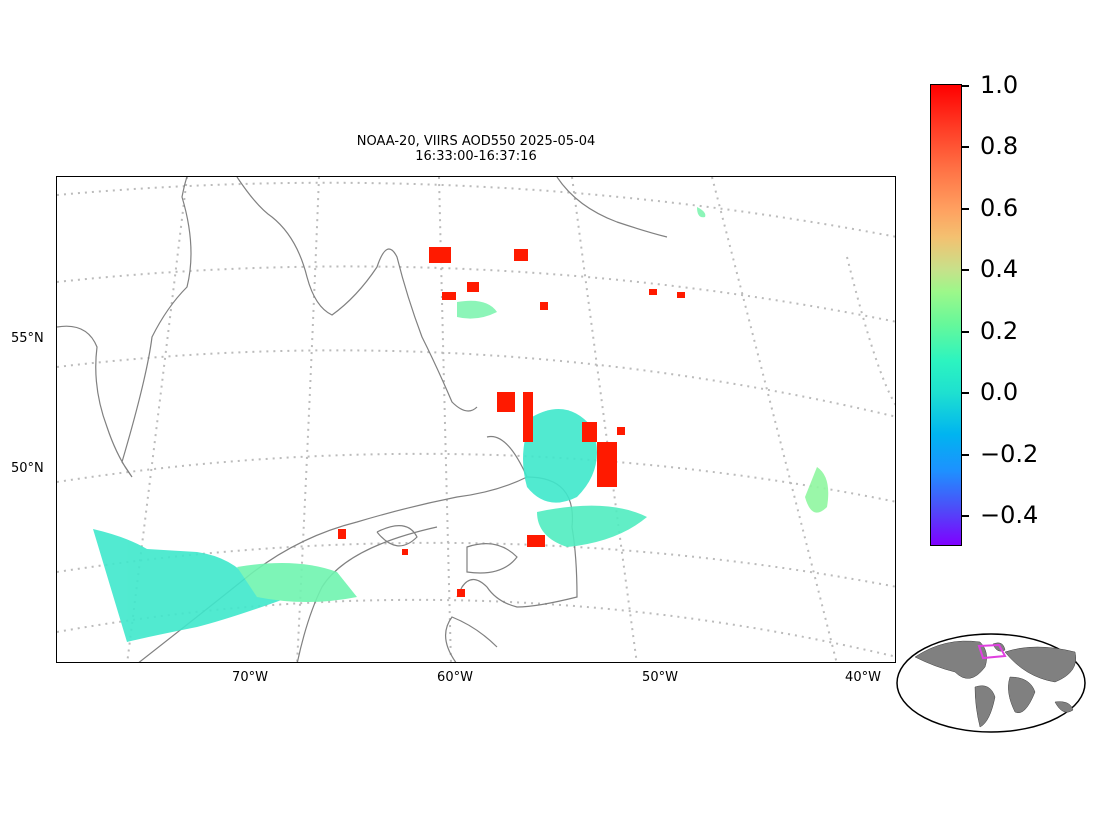 The height and width of the screenshot is (840, 1120). What do you see at coordinates (946, 315) in the screenshot?
I see `colorbar` at bounding box center [946, 315].